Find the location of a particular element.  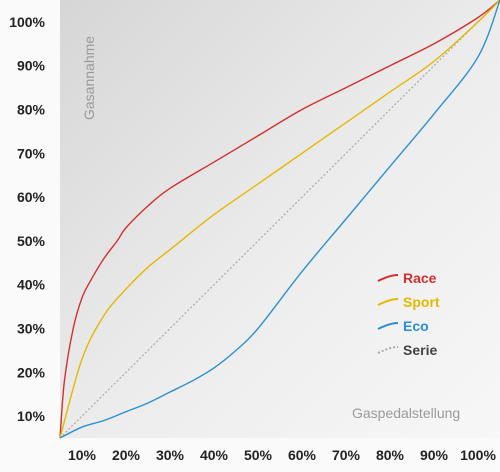

y-tick-label: 60% is located at coordinates (31, 197).